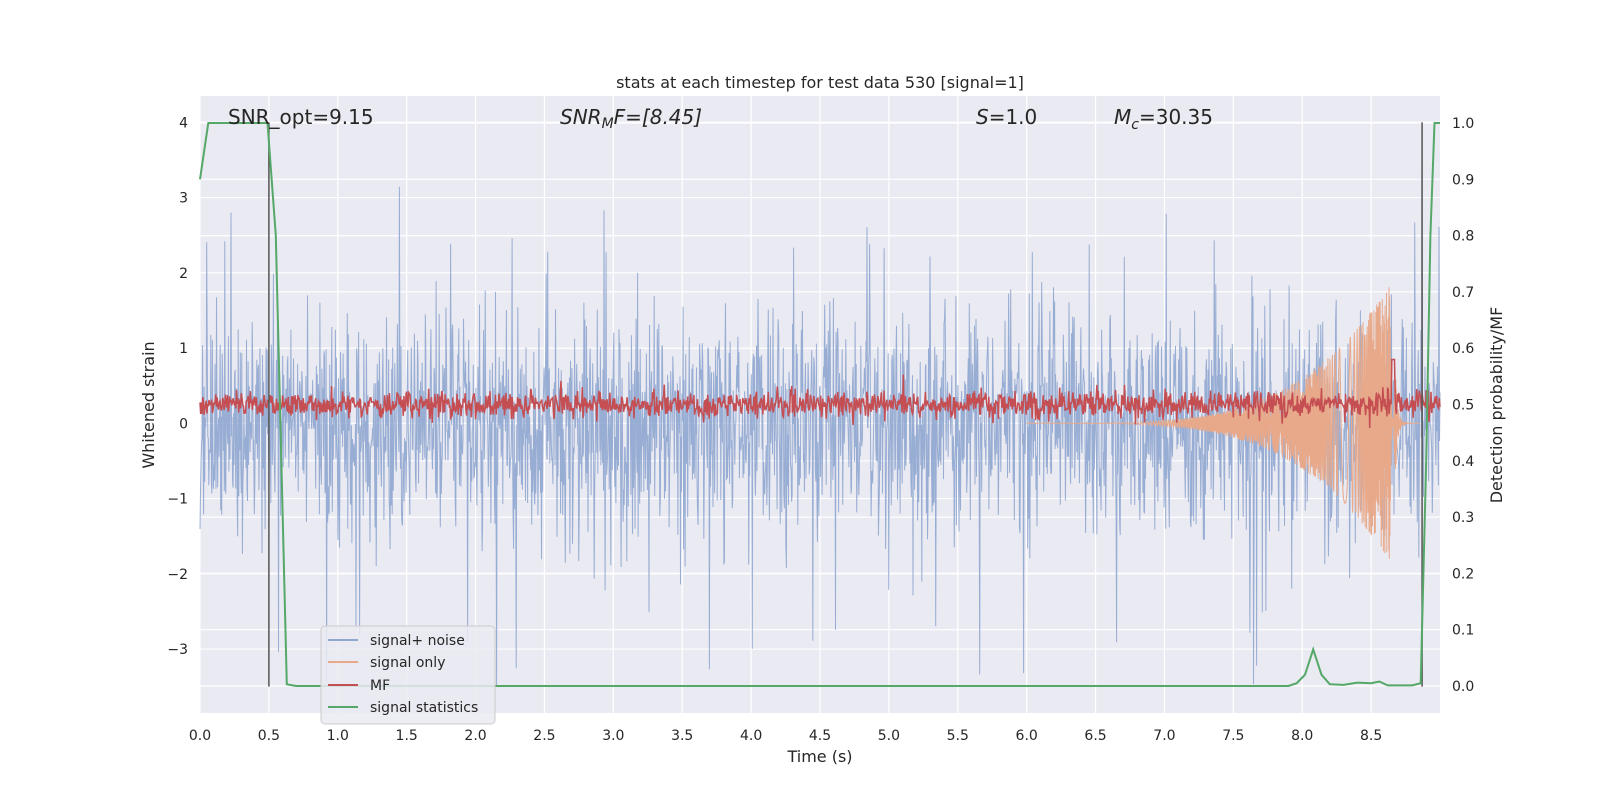  I want to click on right-y-tick-label: 0.9, so click(1463, 180).